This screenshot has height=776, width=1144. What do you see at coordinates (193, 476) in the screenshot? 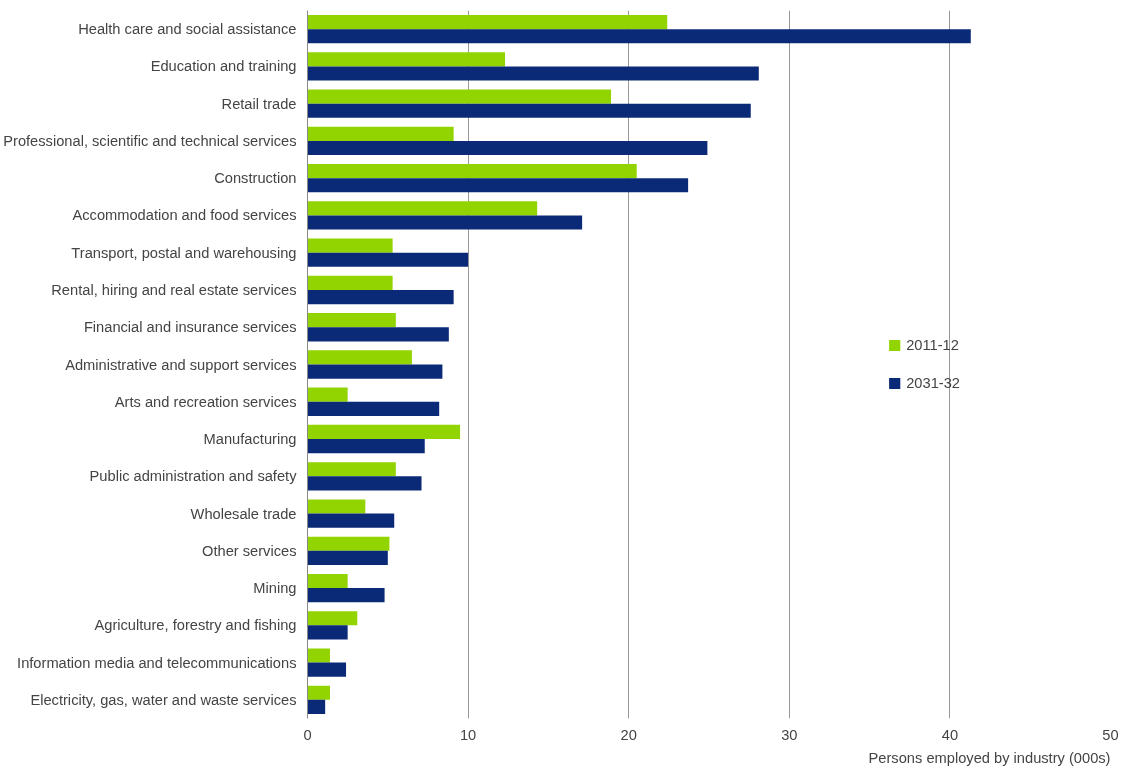
I see `y-tick-label: Public administration and safety` at bounding box center [193, 476].